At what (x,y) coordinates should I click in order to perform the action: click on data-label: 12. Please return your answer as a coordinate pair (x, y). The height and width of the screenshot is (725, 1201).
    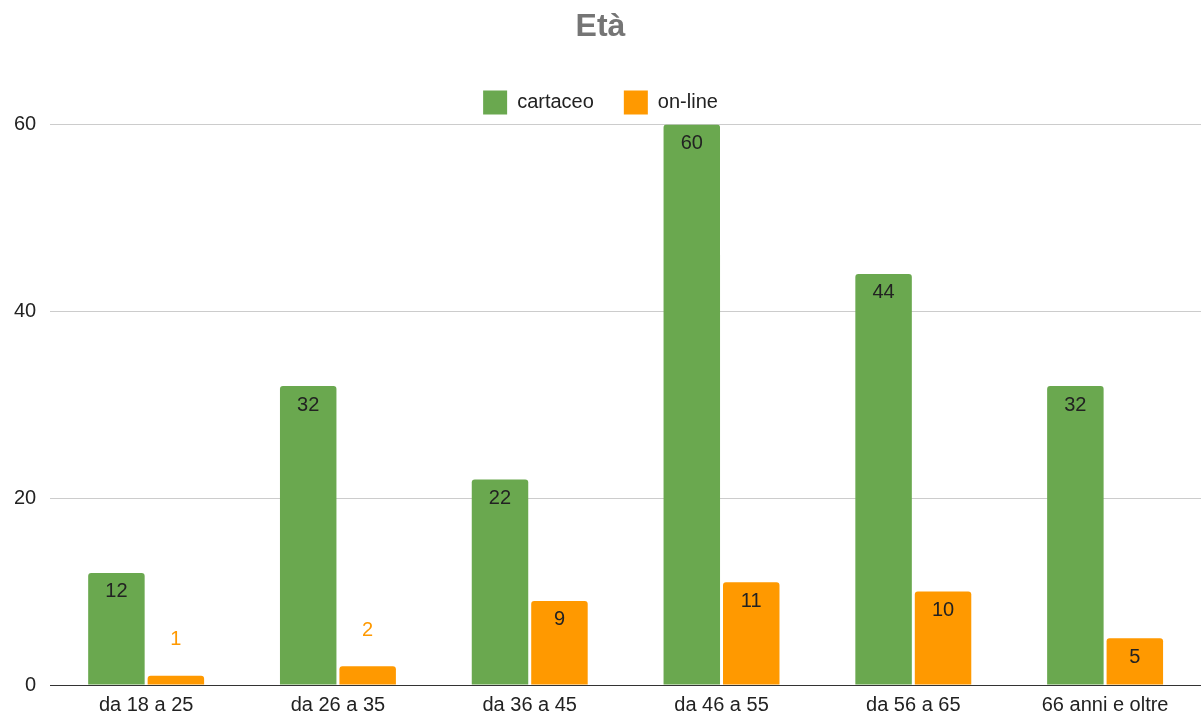
    Looking at the image, I should click on (116, 590).